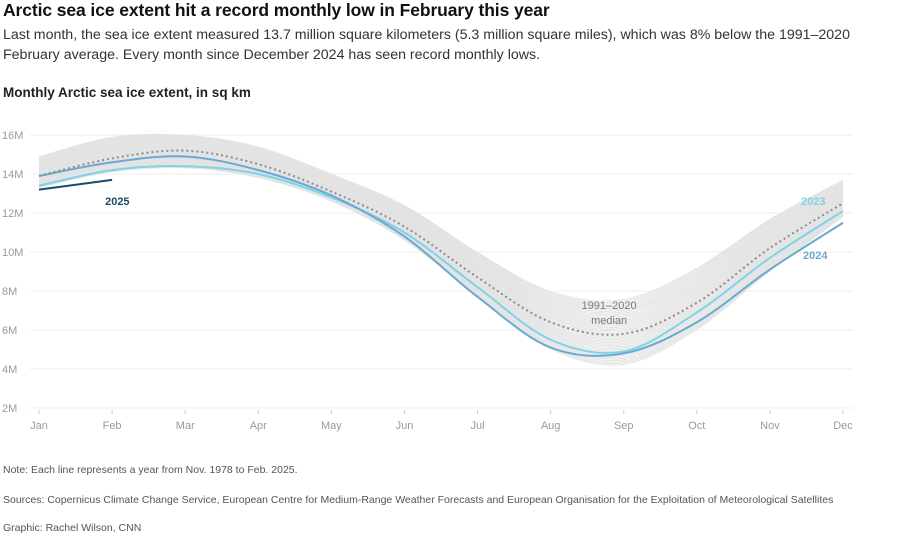 This screenshot has height=548, width=919. What do you see at coordinates (12, 175) in the screenshot?
I see `y-tick-label: 14M` at bounding box center [12, 175].